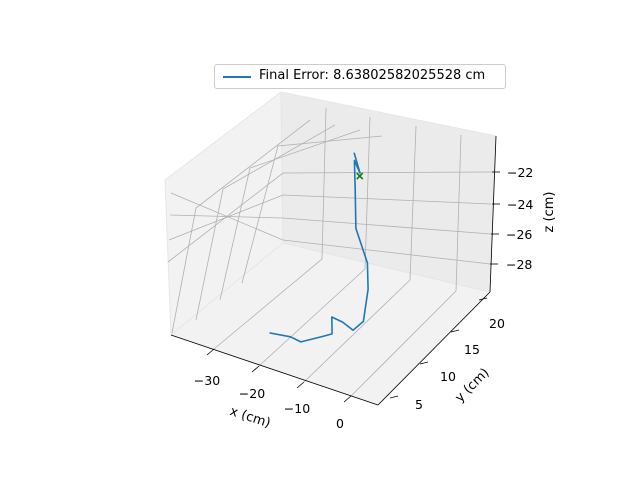 The height and width of the screenshot is (480, 640). What do you see at coordinates (497, 323) in the screenshot?
I see `y-tick-label: 20` at bounding box center [497, 323].